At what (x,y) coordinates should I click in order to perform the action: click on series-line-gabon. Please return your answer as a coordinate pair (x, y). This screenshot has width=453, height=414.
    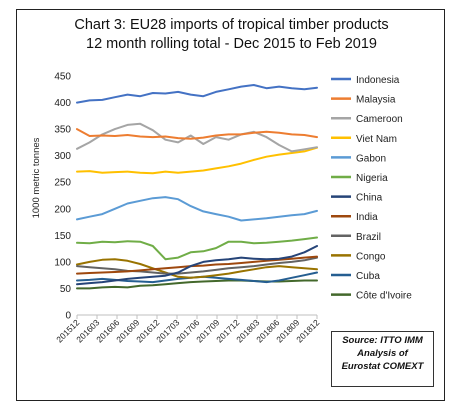
    Looking at the image, I should click on (197, 209).